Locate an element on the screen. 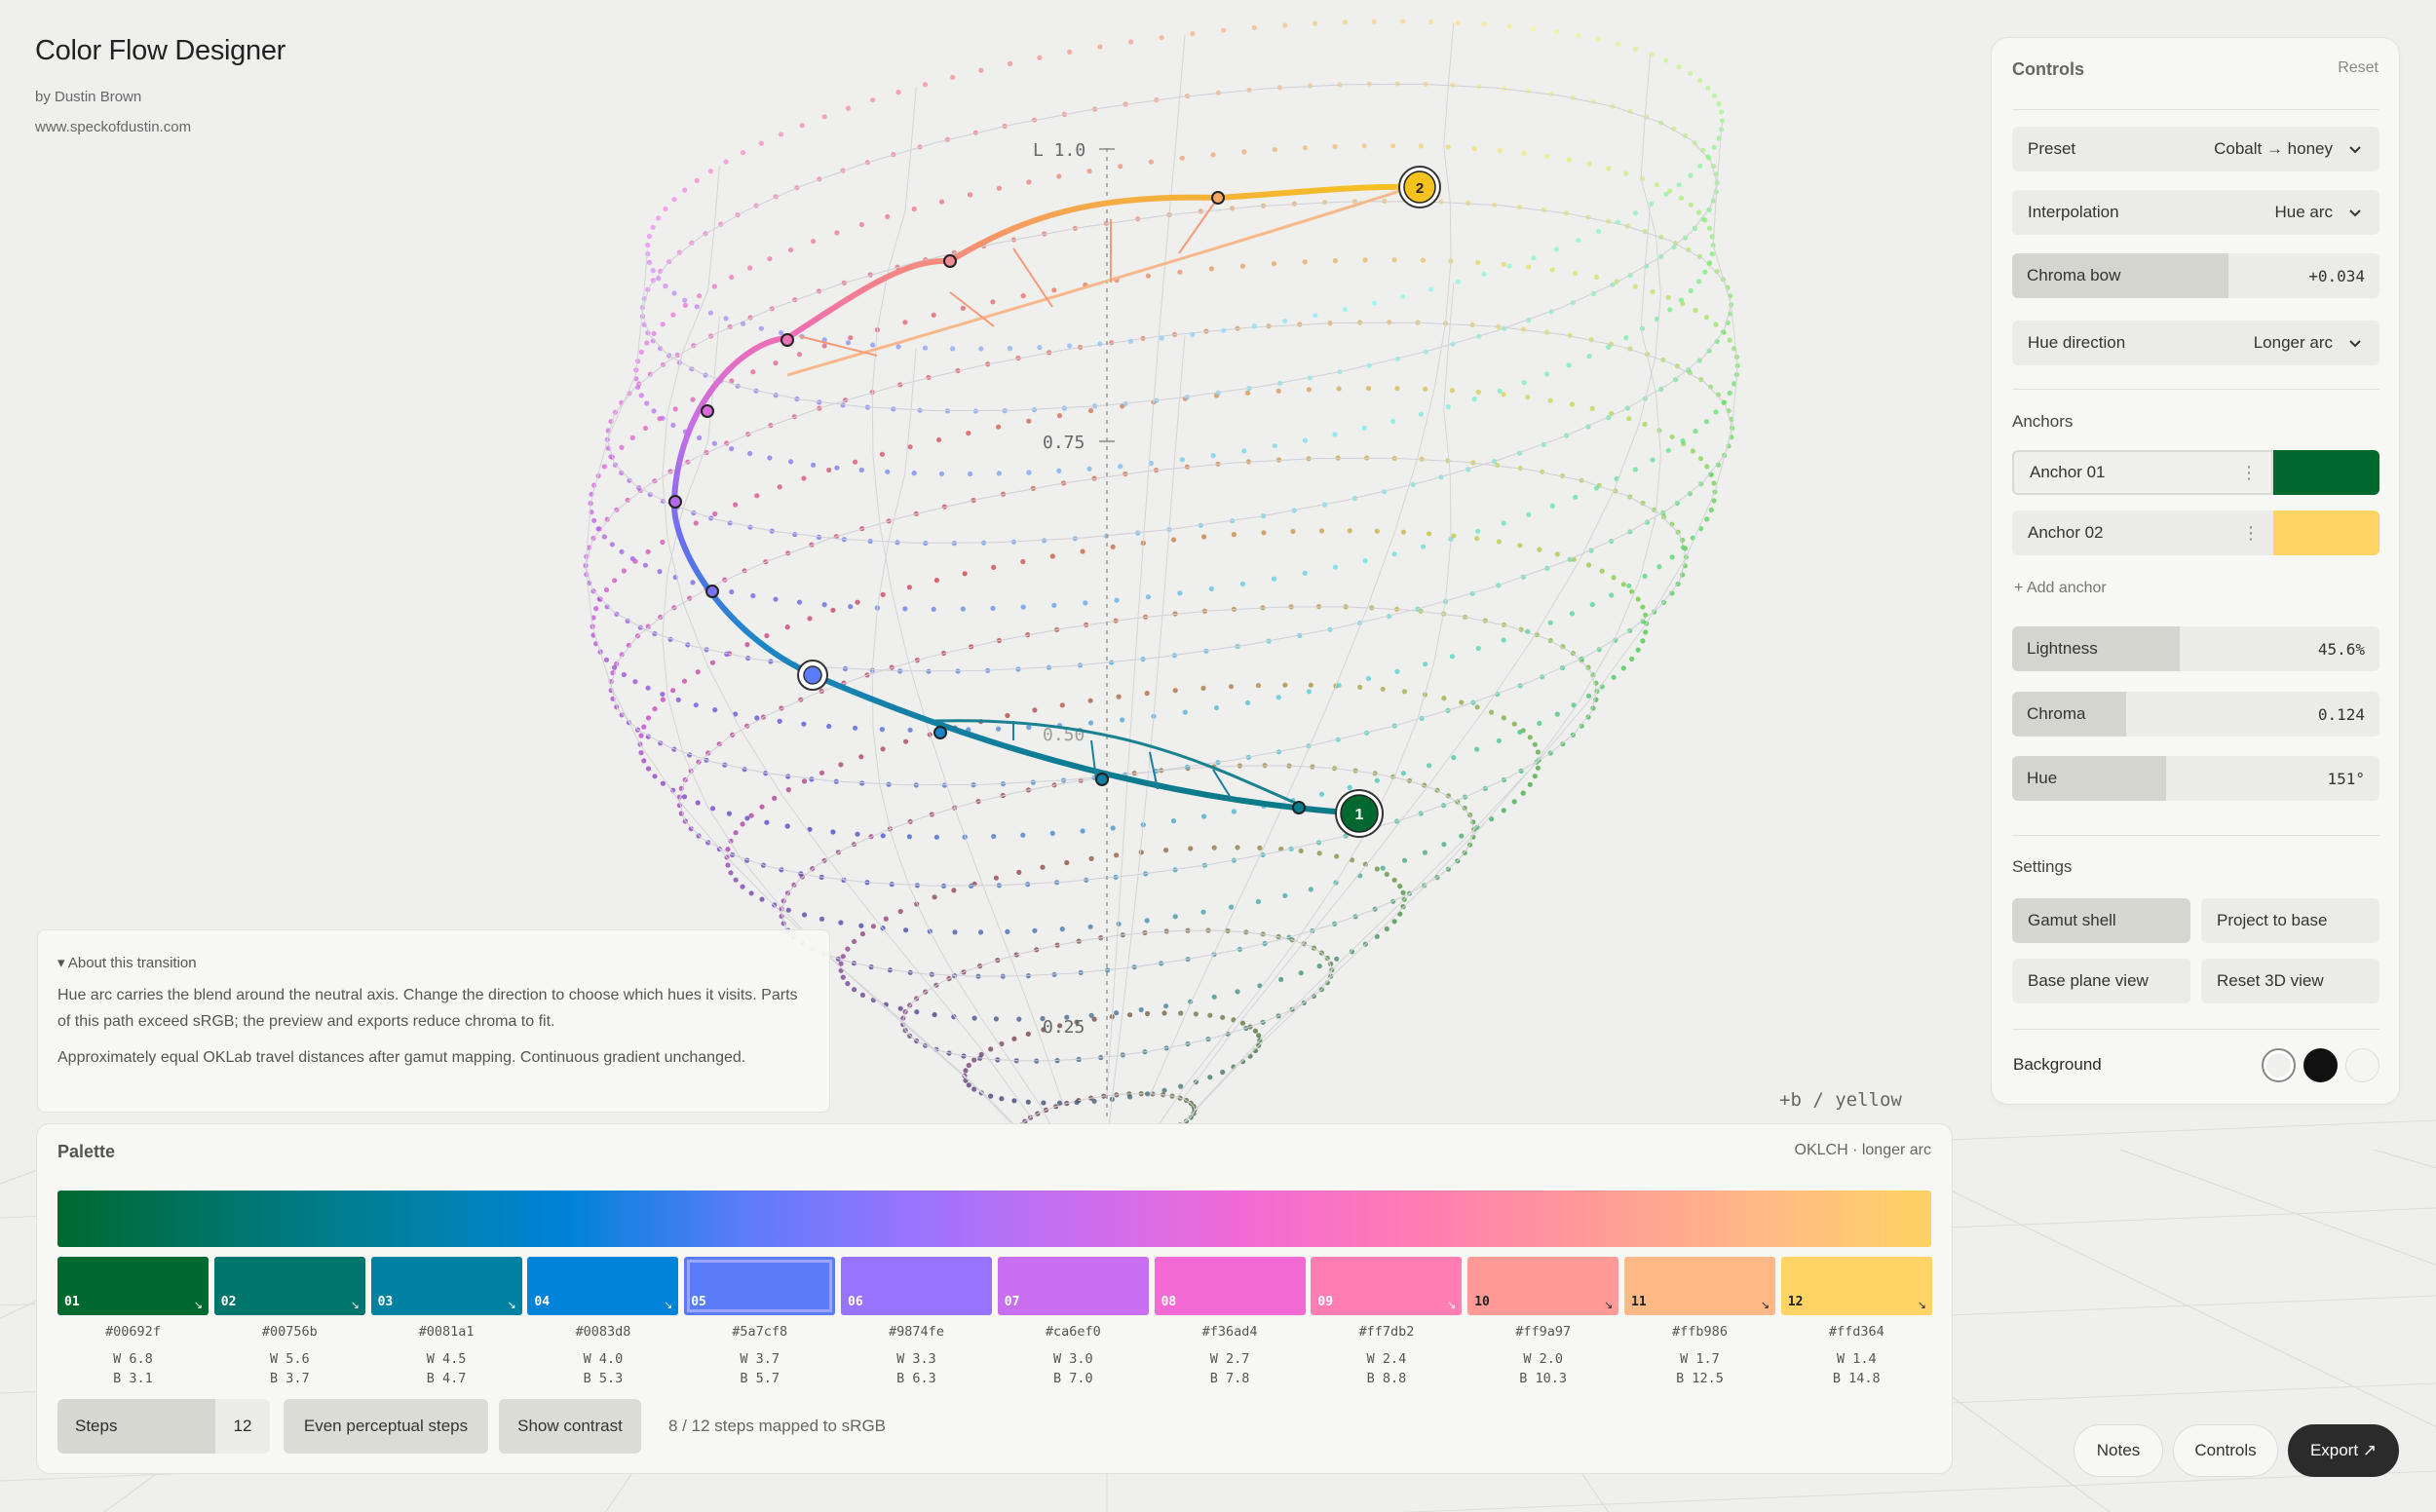  preset-select: Preset Cobalt → honey is located at coordinates (2195, 149).